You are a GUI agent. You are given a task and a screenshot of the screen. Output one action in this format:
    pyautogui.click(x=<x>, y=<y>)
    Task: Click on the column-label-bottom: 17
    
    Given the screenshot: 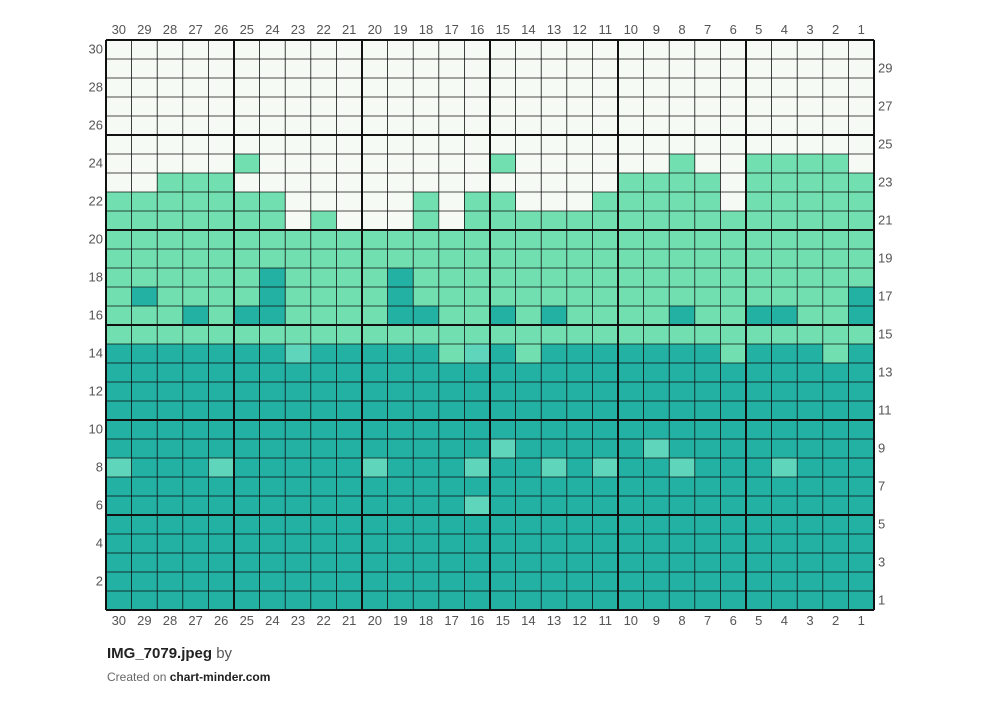 What is the action you would take?
    pyautogui.click(x=451, y=620)
    